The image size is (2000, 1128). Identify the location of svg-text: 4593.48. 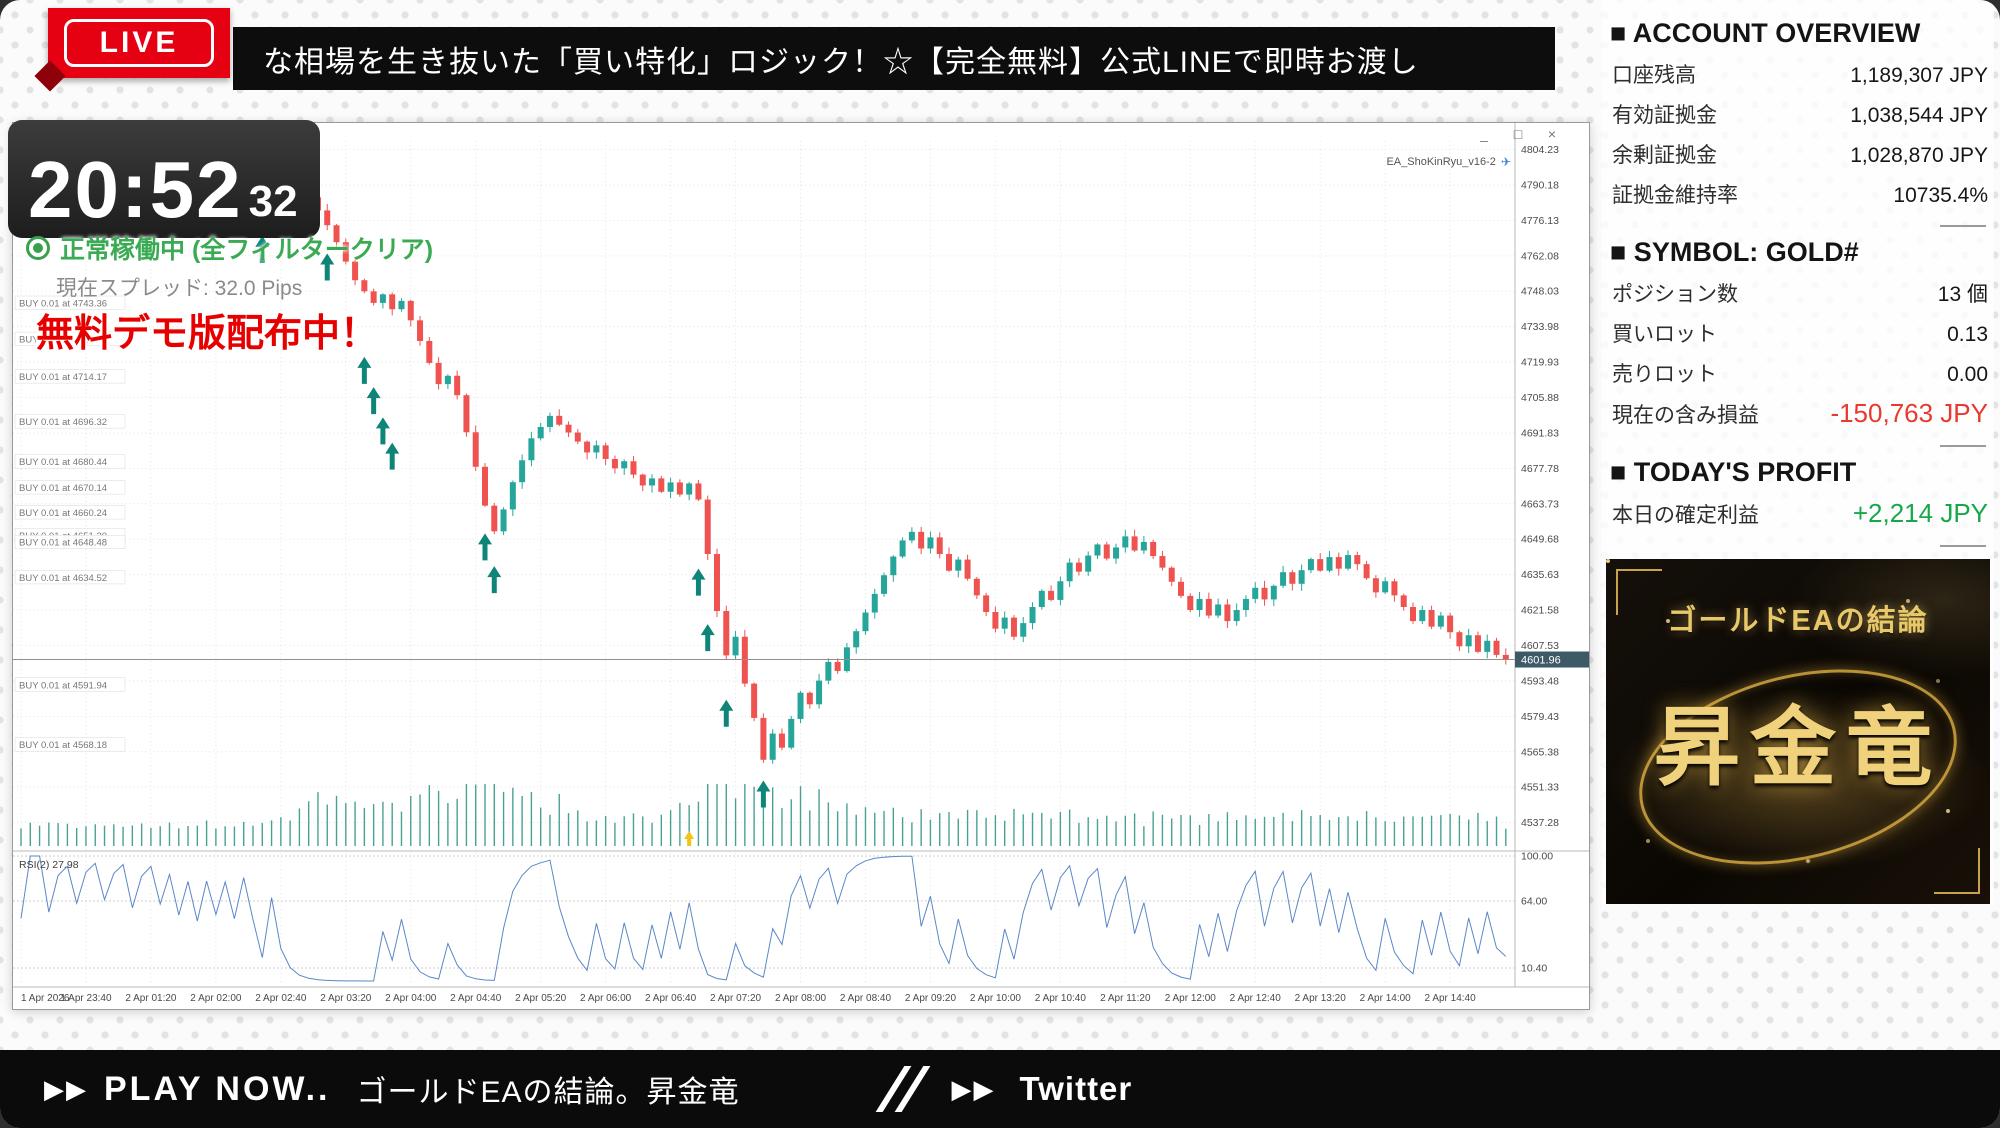
(1540, 681).